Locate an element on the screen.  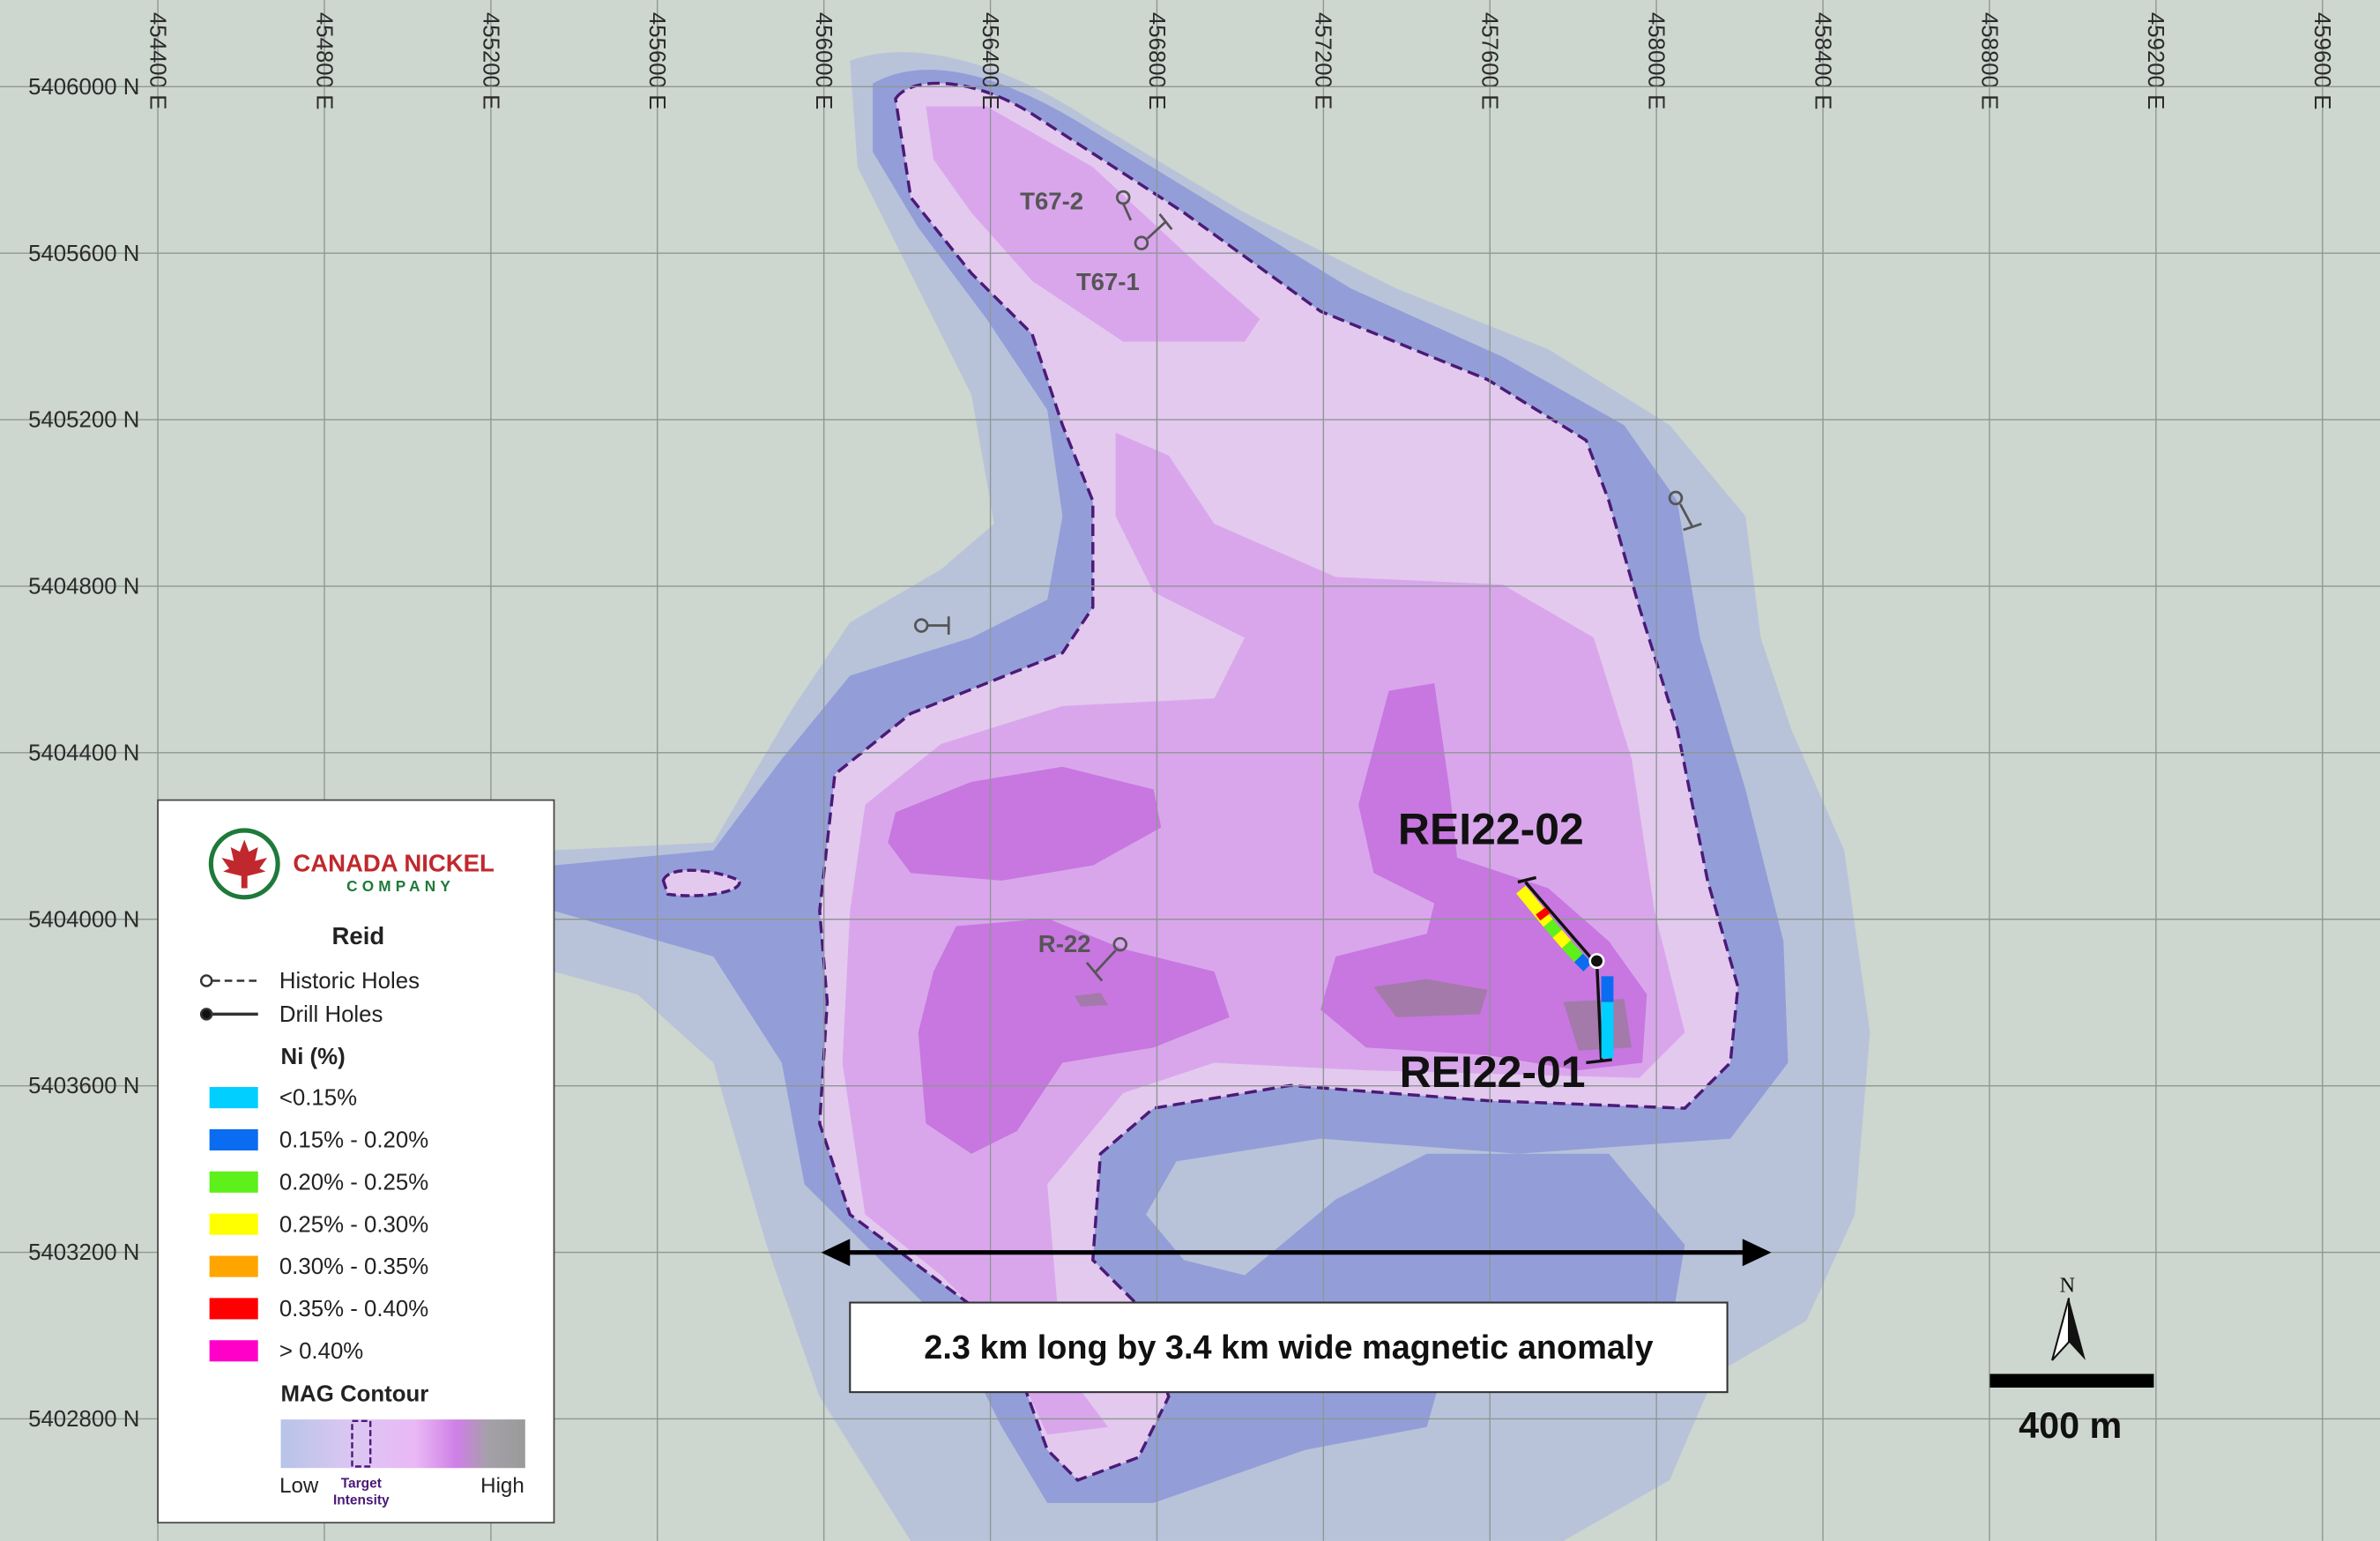
drill-holes is located at coordinates (1565, 970).